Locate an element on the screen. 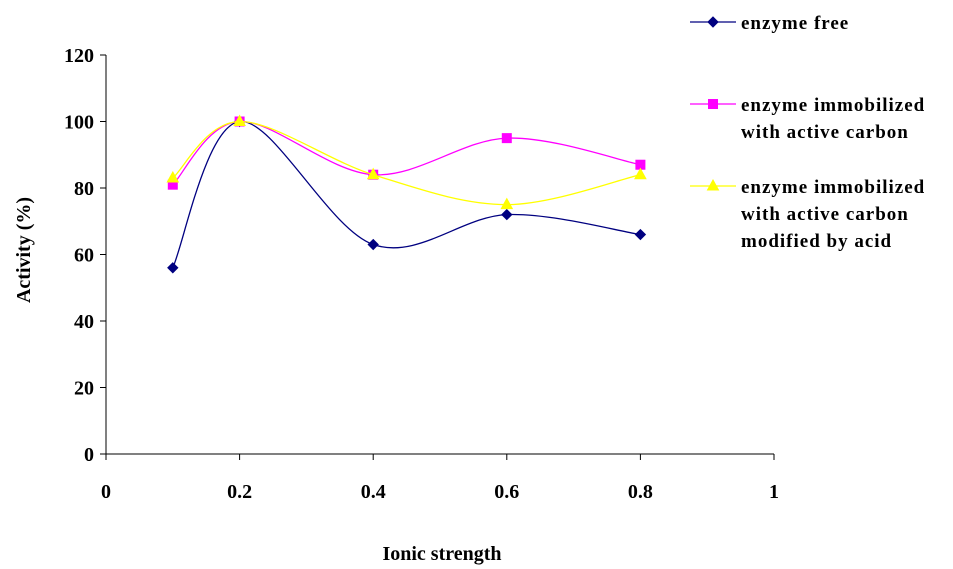  series-line-enzyme-free is located at coordinates (406, 194).